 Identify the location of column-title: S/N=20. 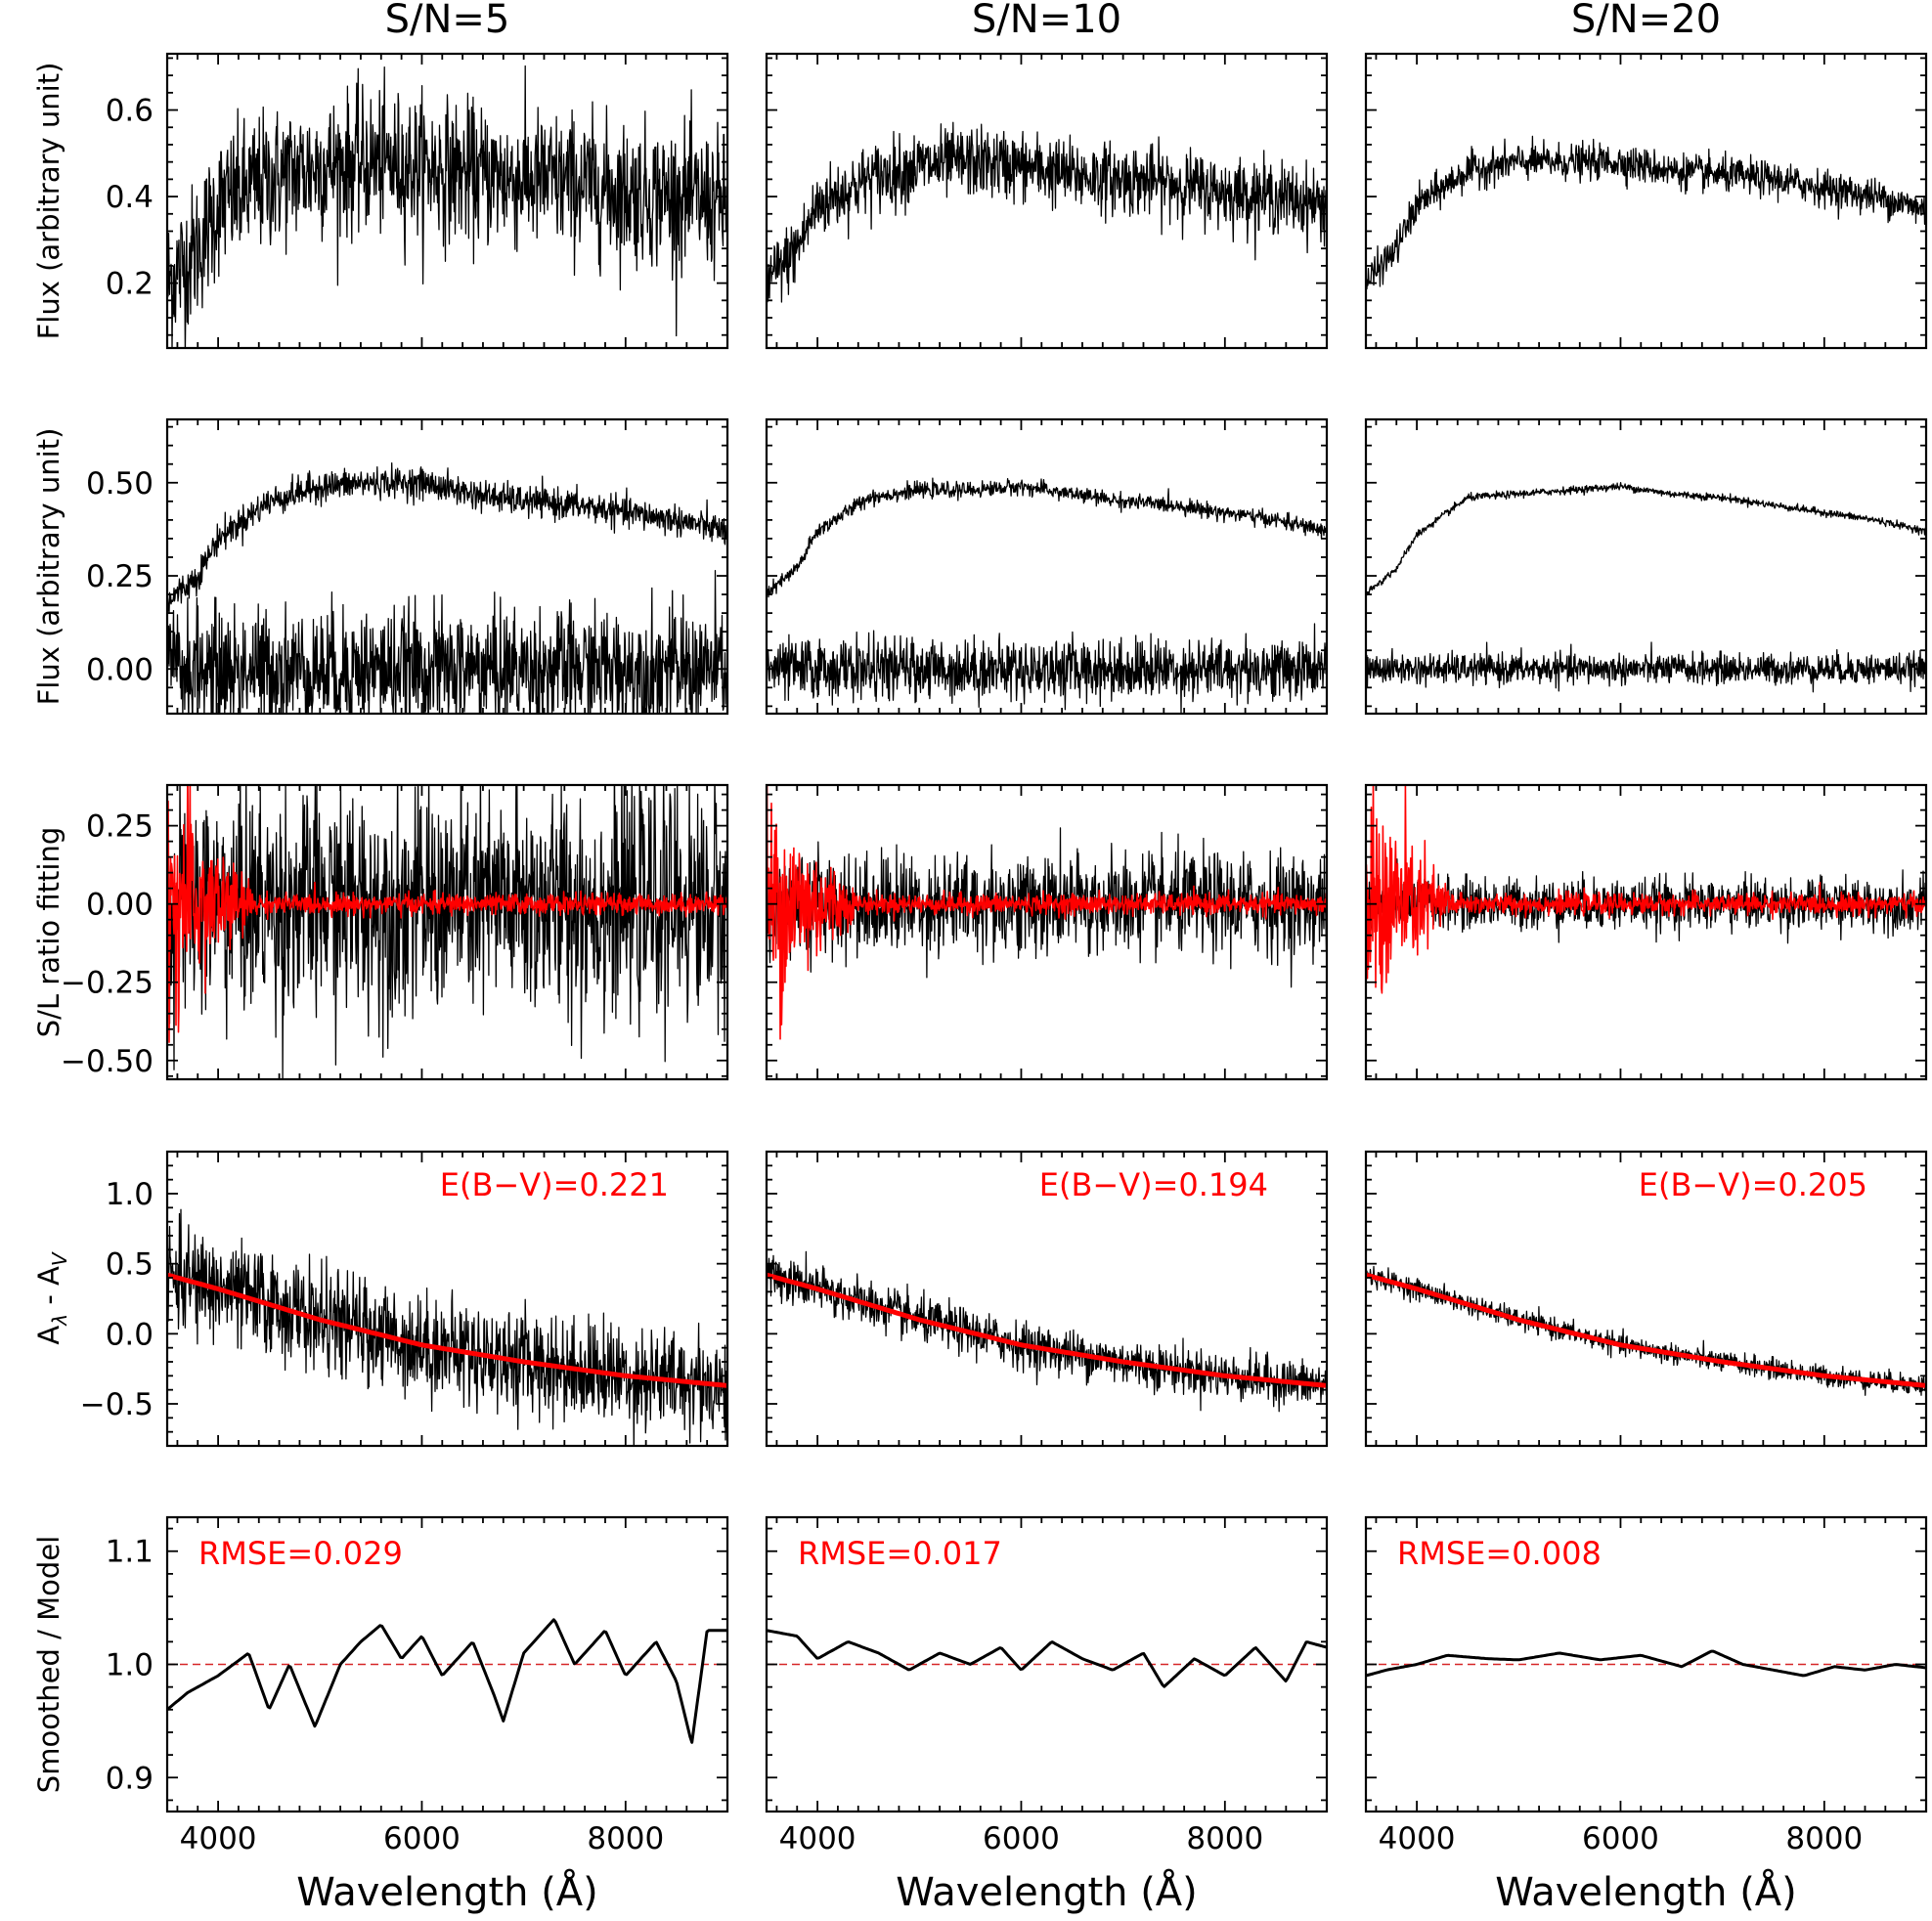
(1646, 21).